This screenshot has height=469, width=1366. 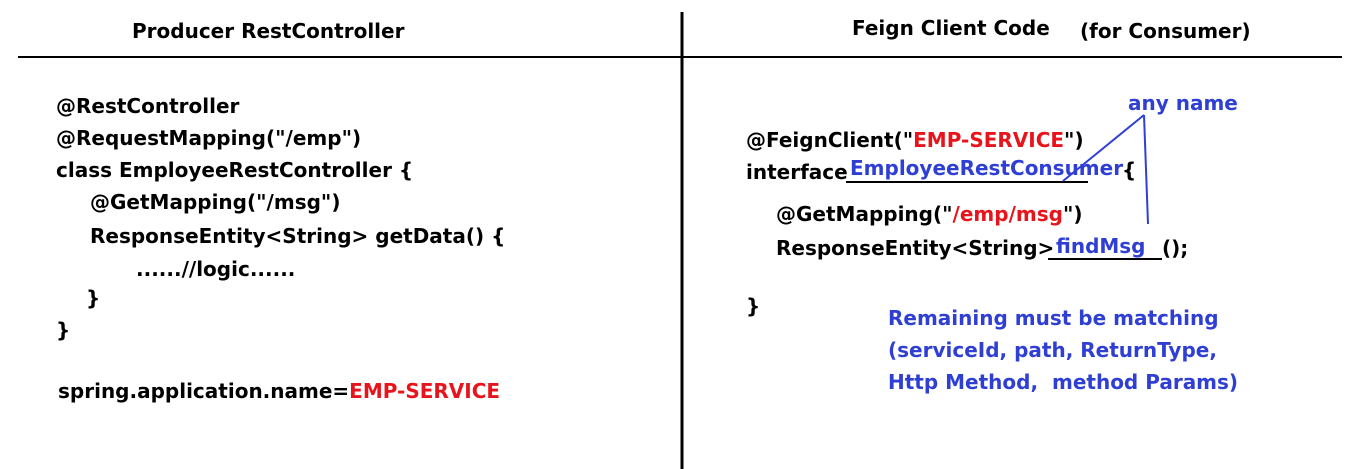 I want to click on method-suffix: ();, so click(x=1175, y=248).